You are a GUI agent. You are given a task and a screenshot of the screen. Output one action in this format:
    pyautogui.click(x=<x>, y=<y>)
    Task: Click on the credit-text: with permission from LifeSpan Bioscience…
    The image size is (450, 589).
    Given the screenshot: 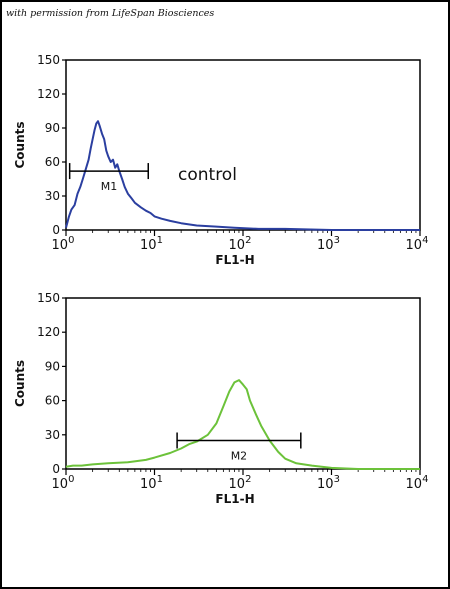 What is the action you would take?
    pyautogui.click(x=110, y=13)
    